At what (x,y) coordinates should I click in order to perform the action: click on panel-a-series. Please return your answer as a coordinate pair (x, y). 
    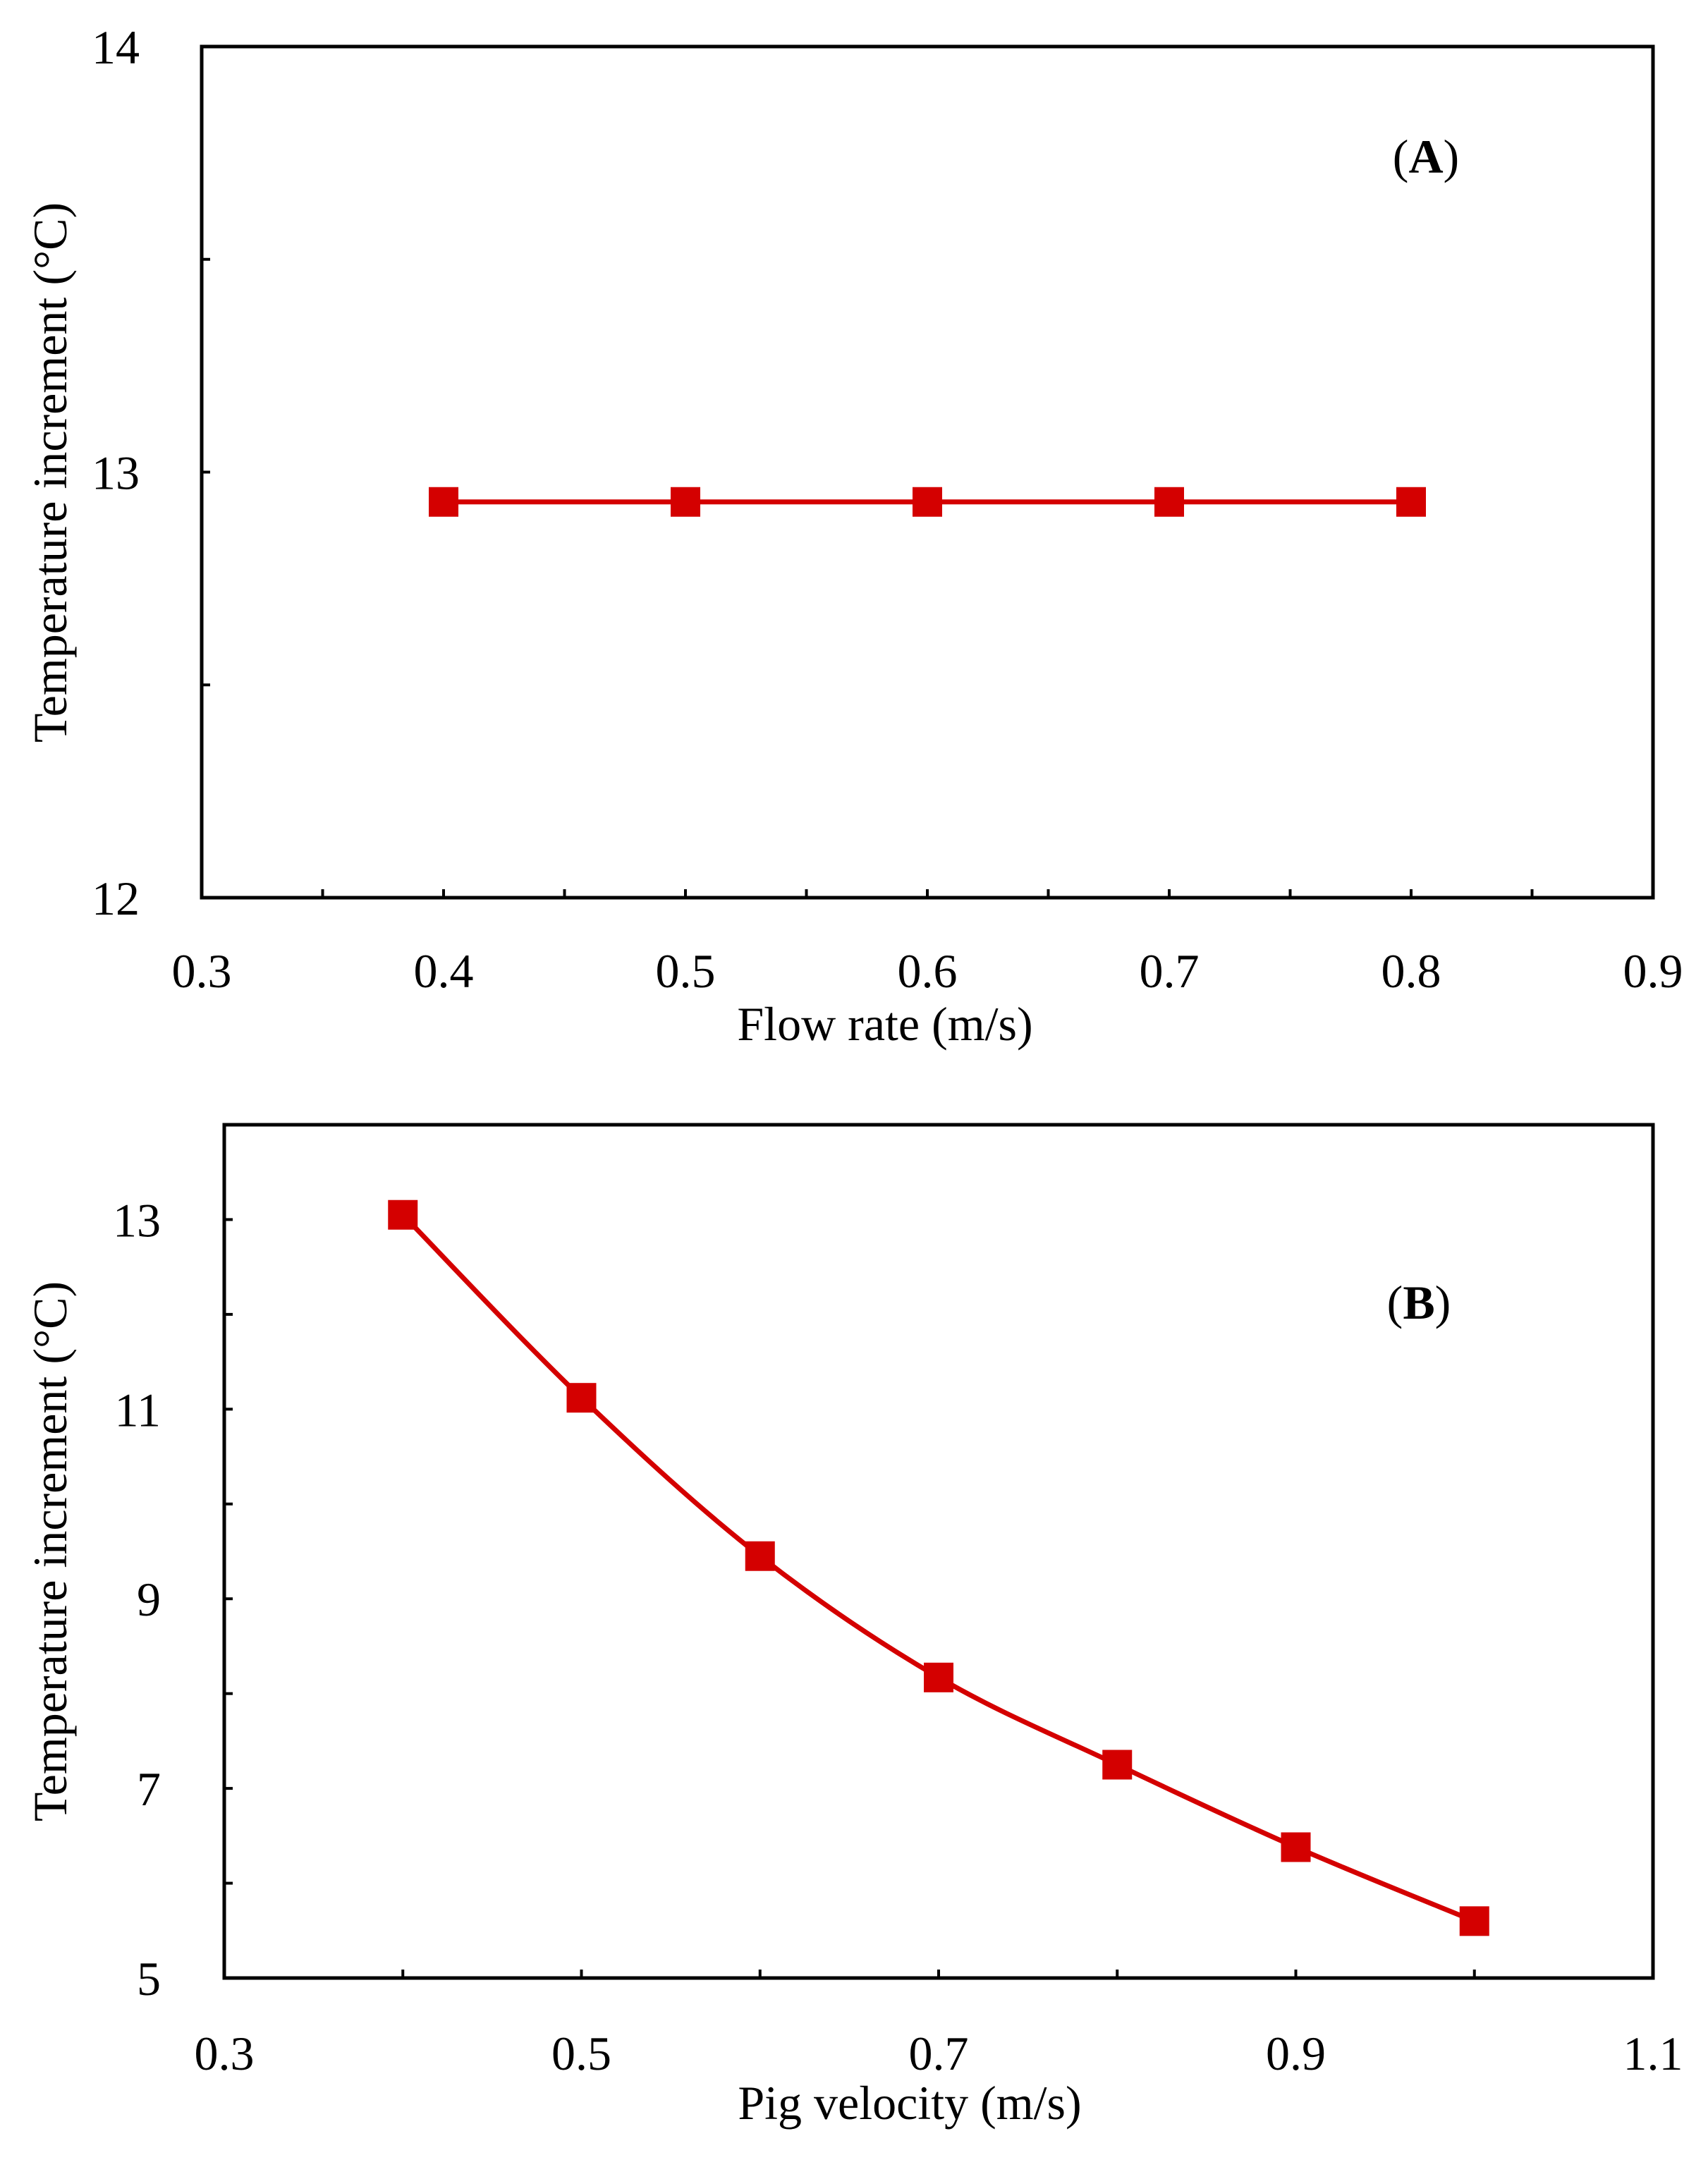
    Looking at the image, I should click on (927, 502).